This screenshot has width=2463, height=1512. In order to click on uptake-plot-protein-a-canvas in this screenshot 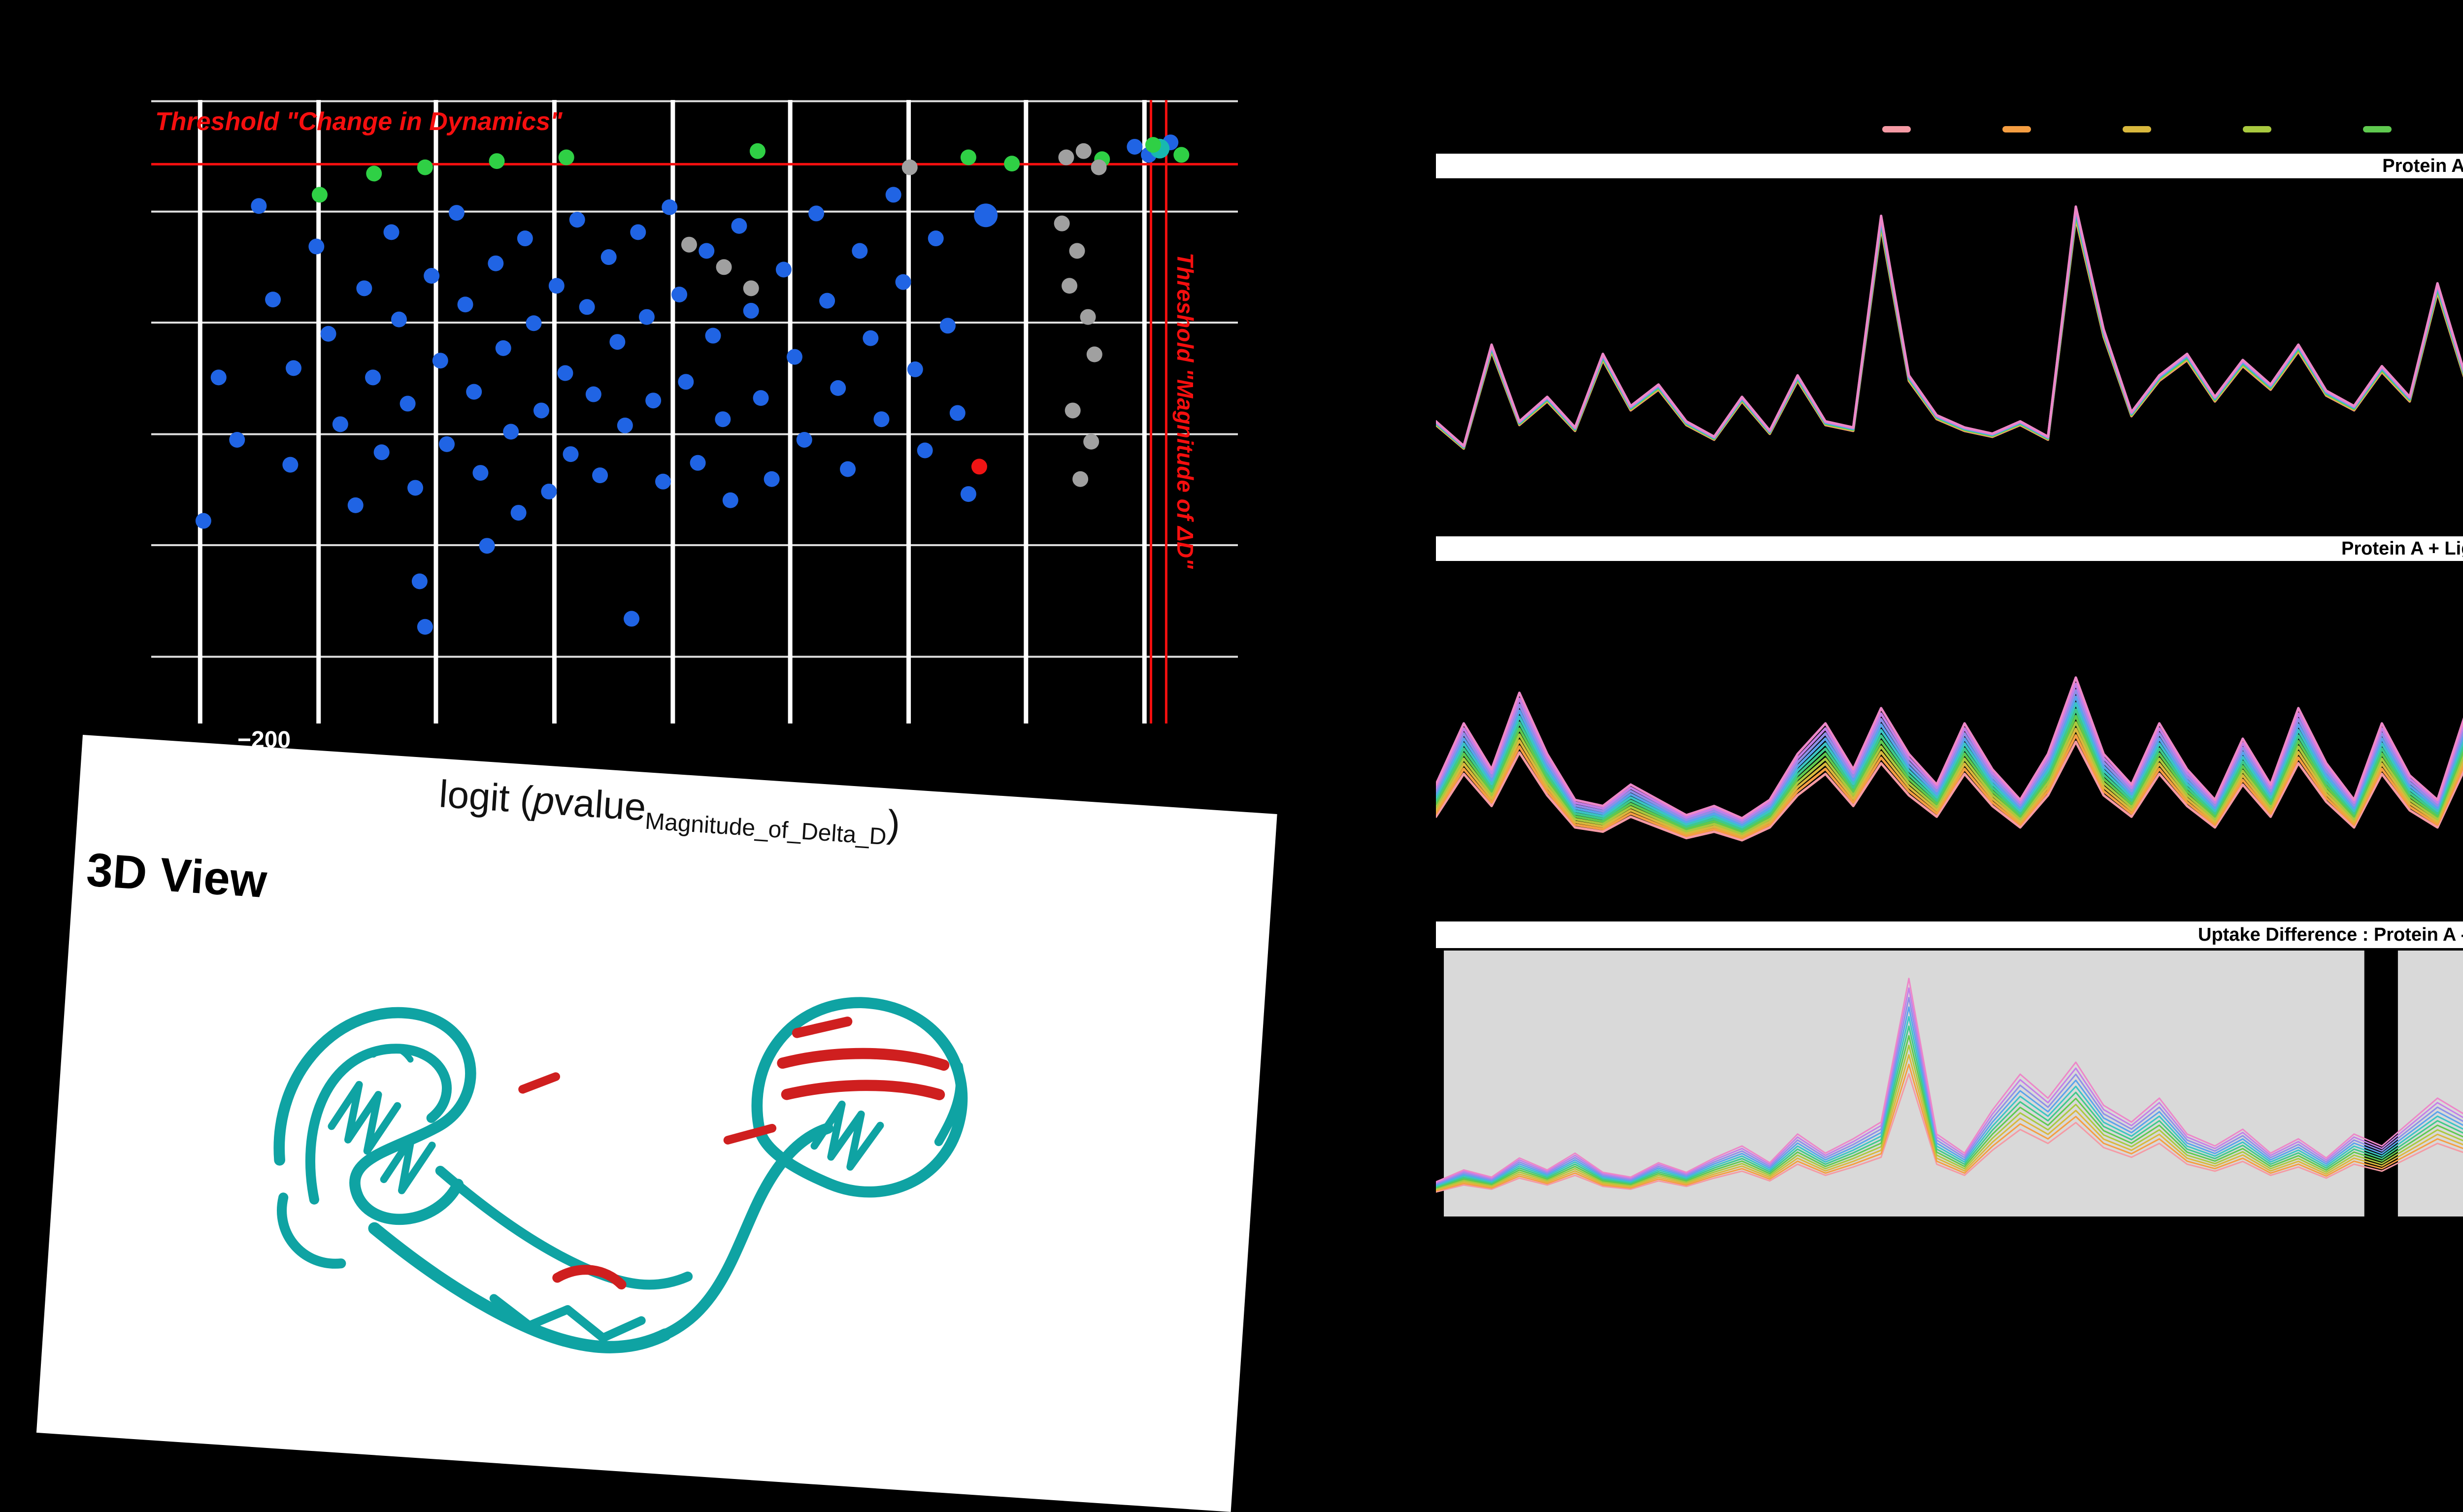, I will do `click(1949, 356)`.